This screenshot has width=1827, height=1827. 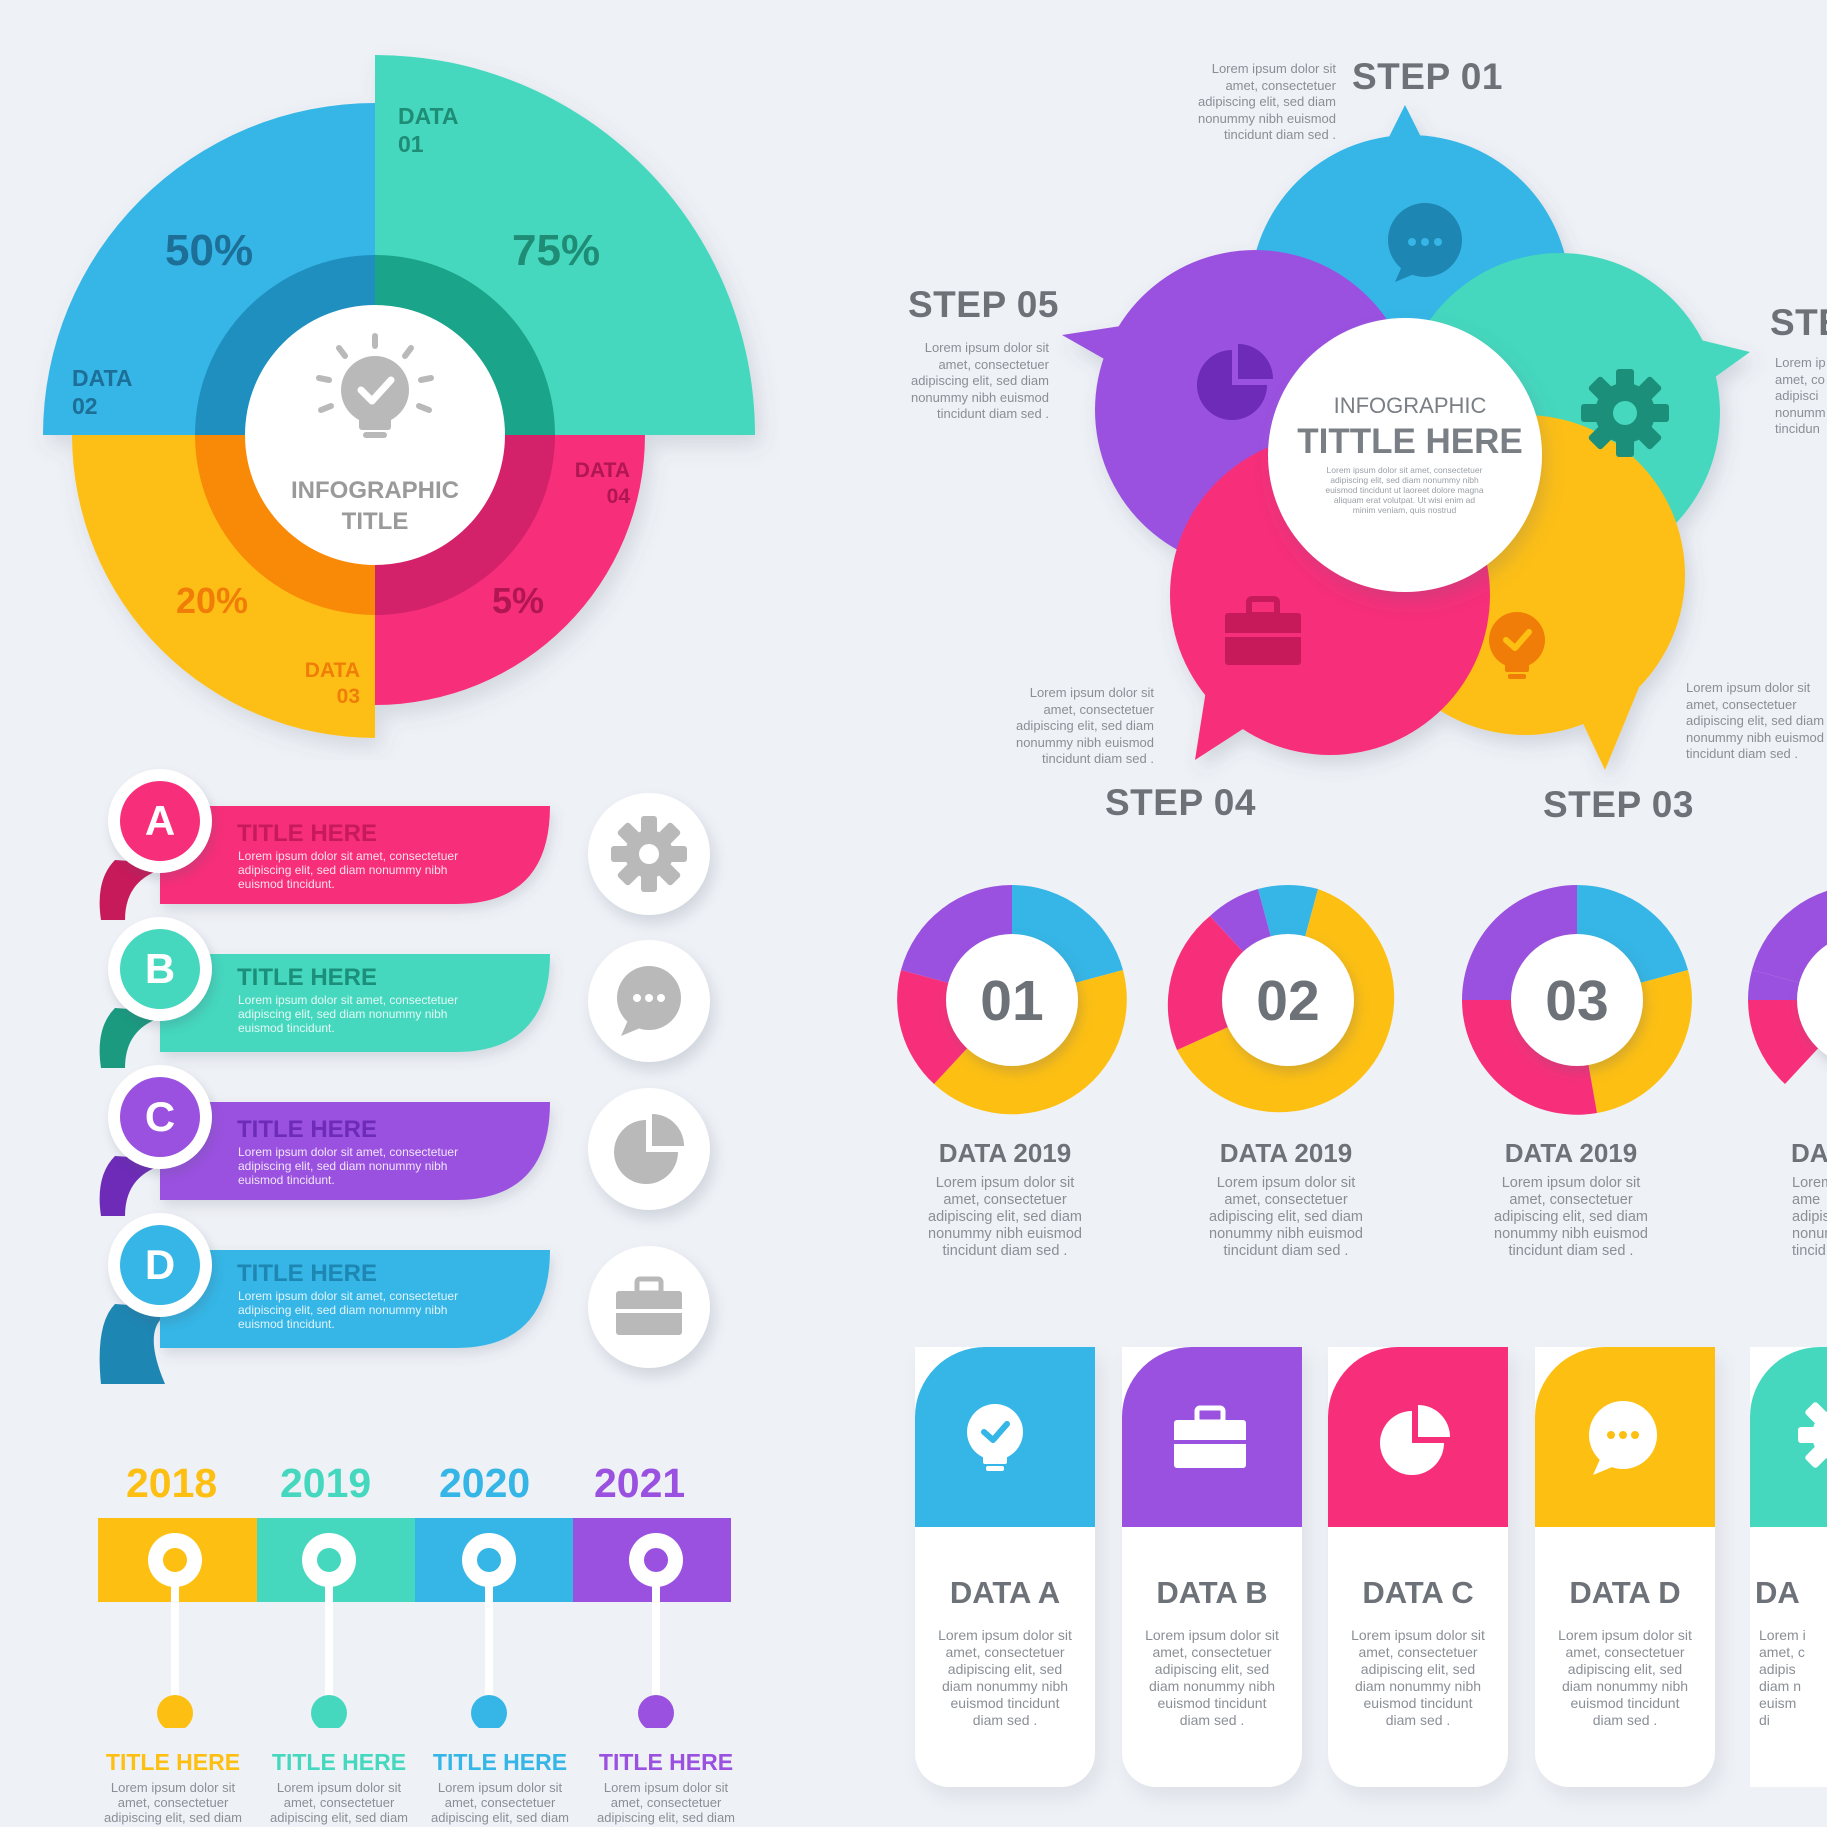 I want to click on donut-03-number: 03, so click(x=1577, y=1001).